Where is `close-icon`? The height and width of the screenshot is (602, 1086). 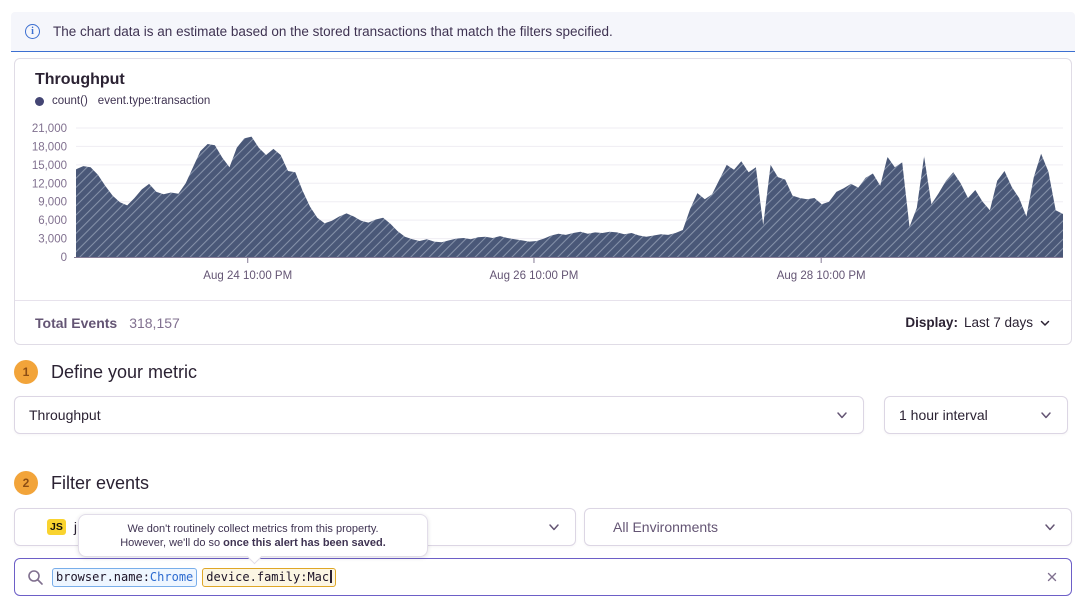 close-icon is located at coordinates (1052, 577).